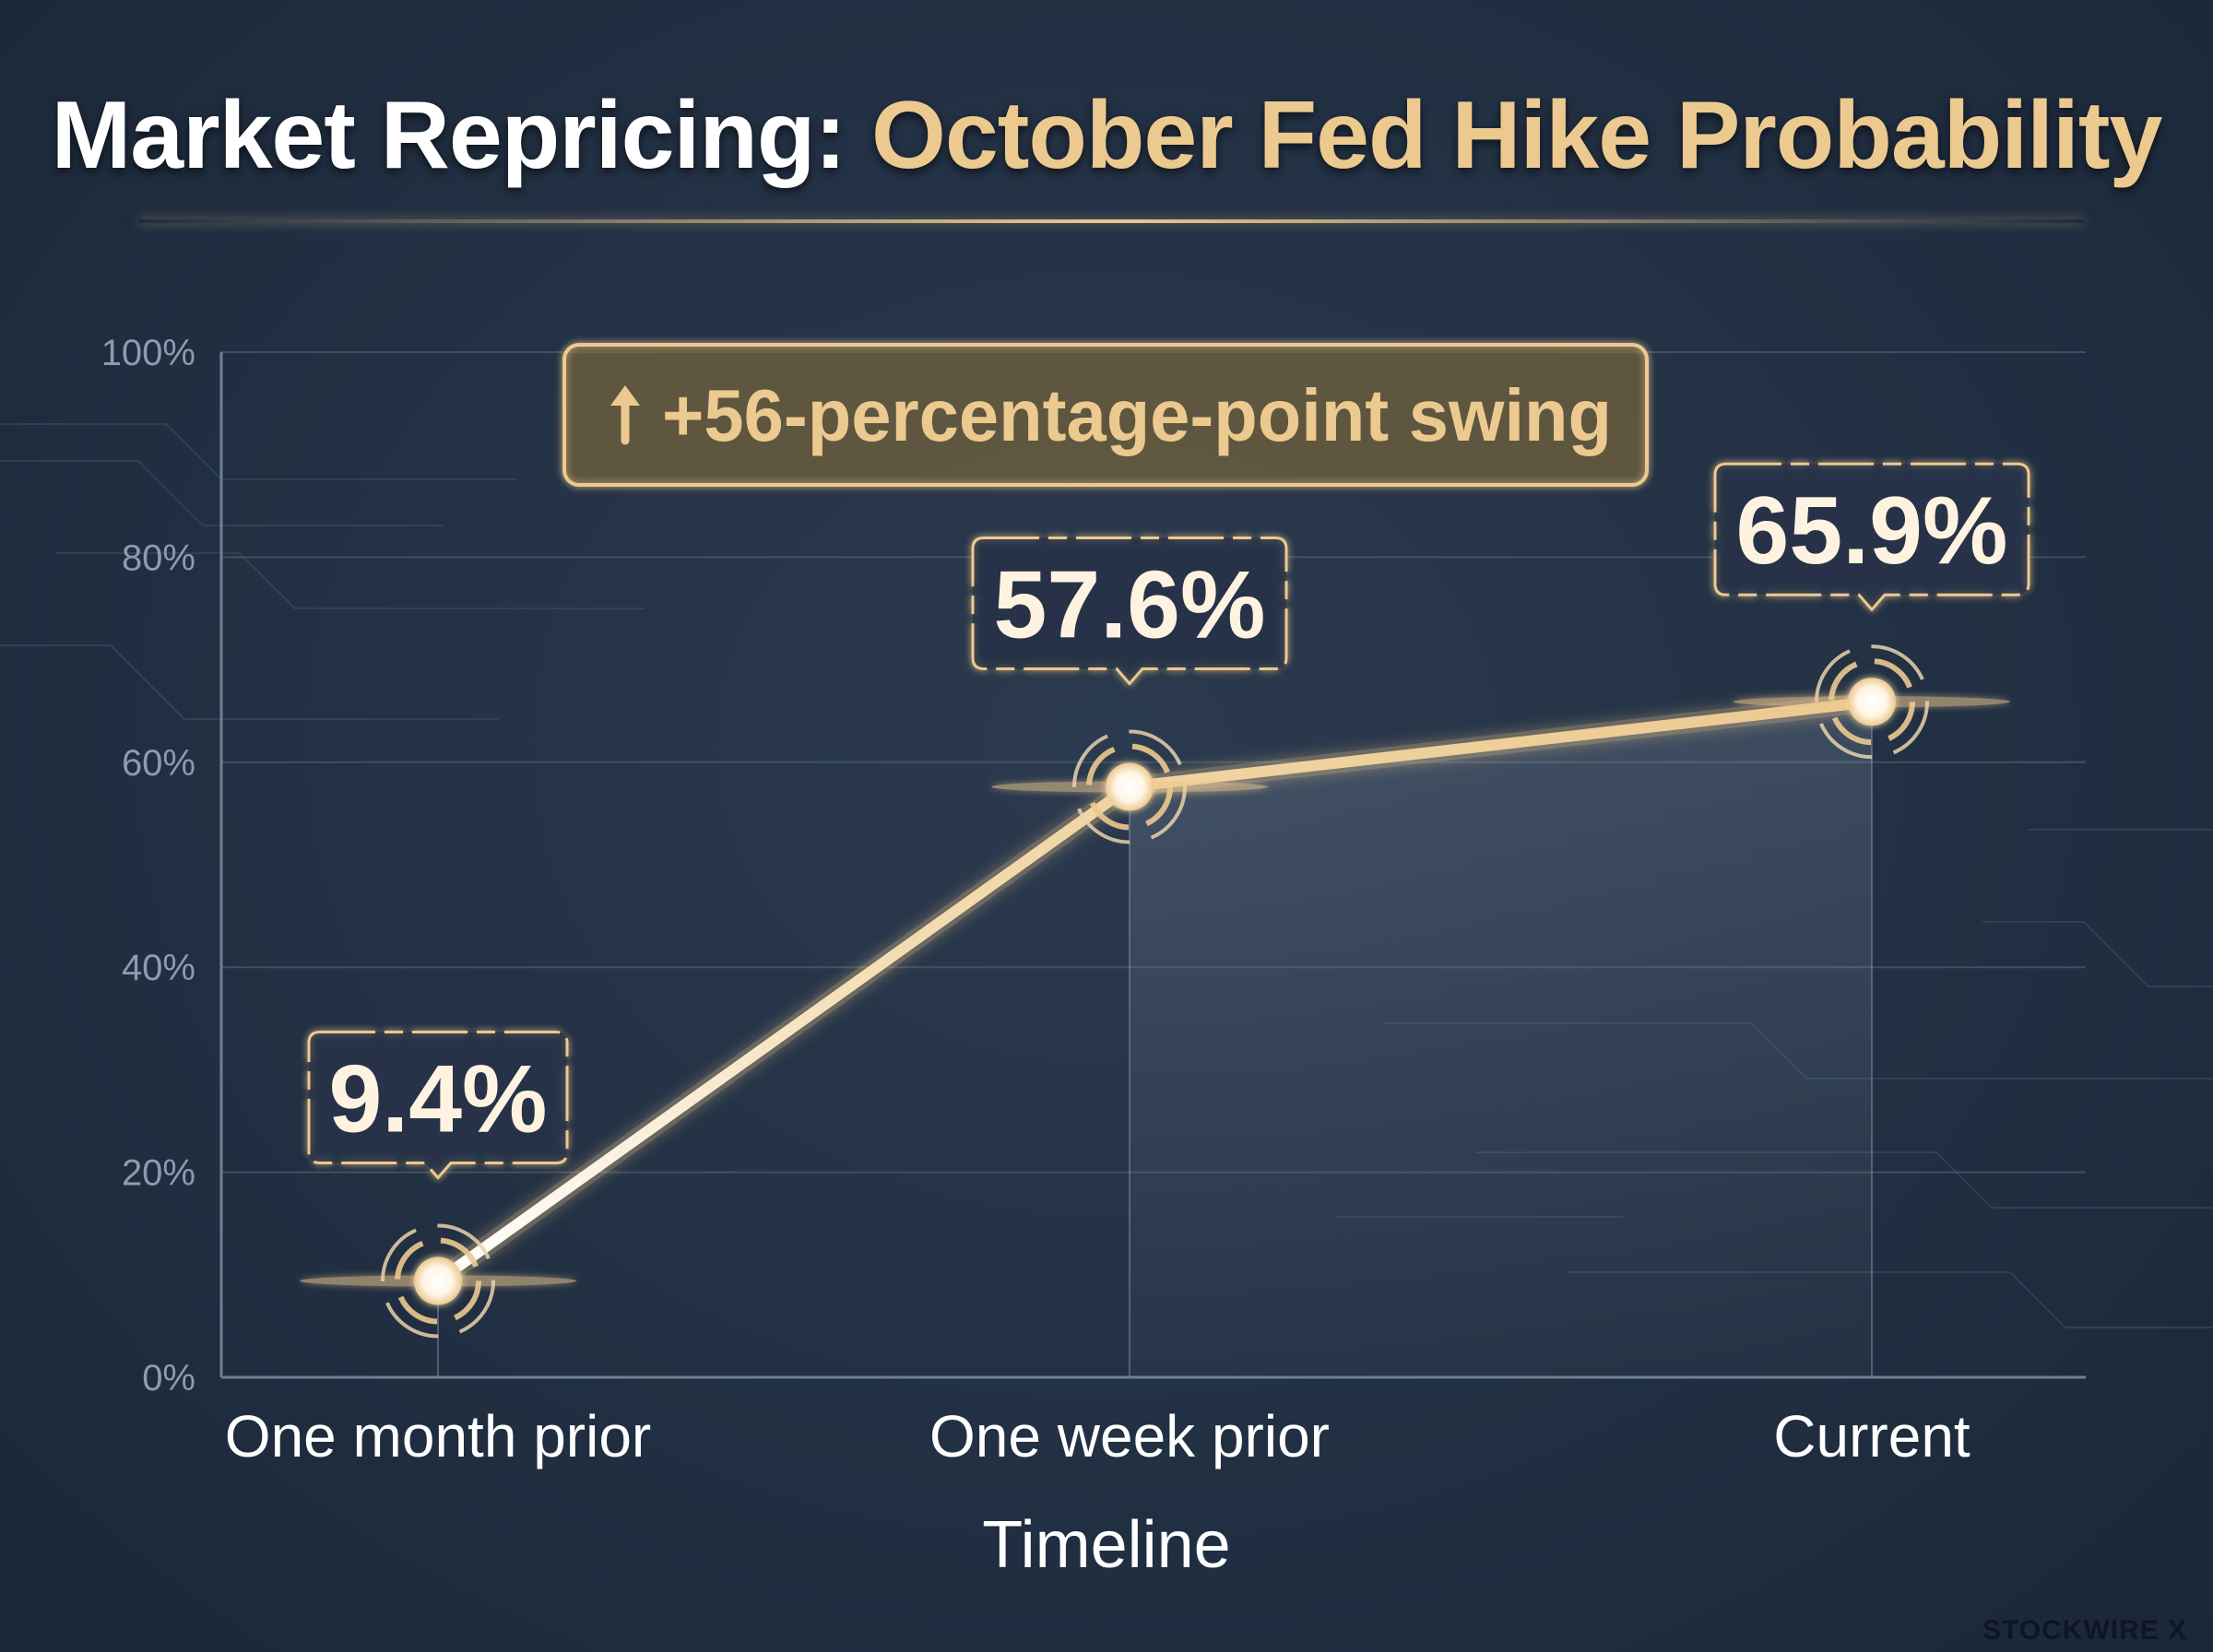 This screenshot has height=1652, width=2213. What do you see at coordinates (1130, 604) in the screenshot?
I see `data-label-text: 57.6%` at bounding box center [1130, 604].